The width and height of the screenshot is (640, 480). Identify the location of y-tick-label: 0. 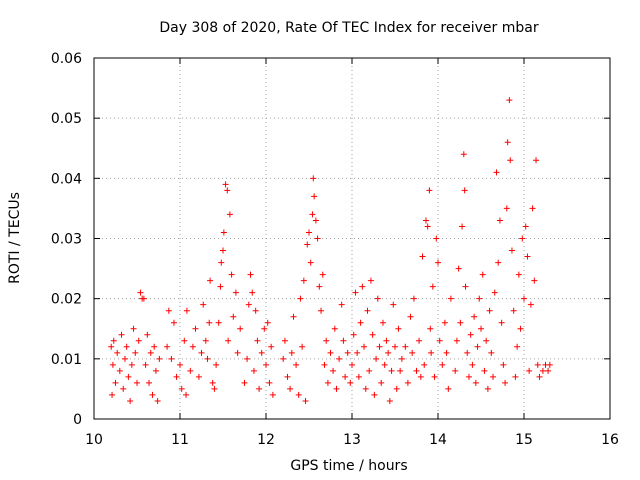
(77, 420).